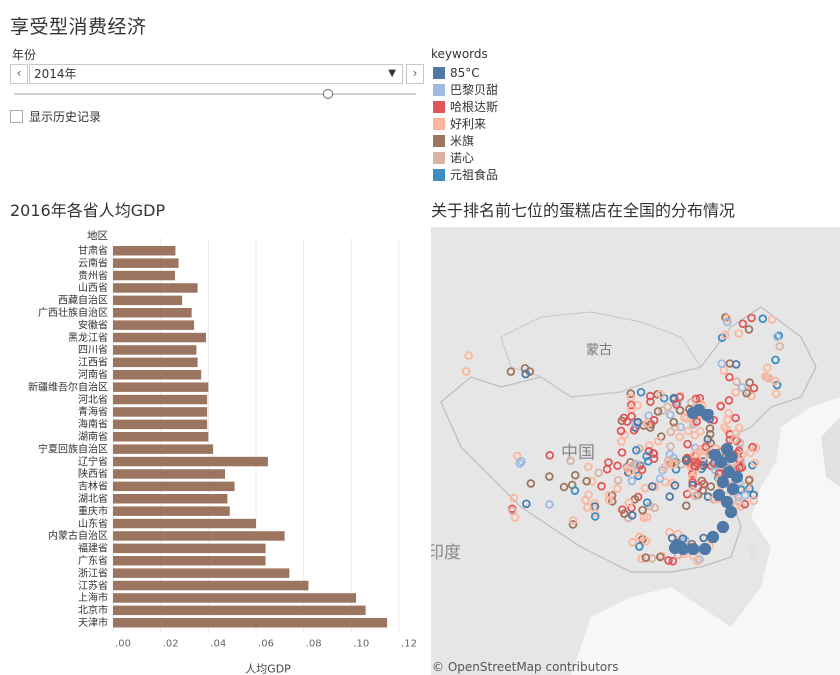 This screenshot has width=840, height=675. Describe the element at coordinates (415, 74) in the screenshot. I see `year-next-button: ›` at that location.